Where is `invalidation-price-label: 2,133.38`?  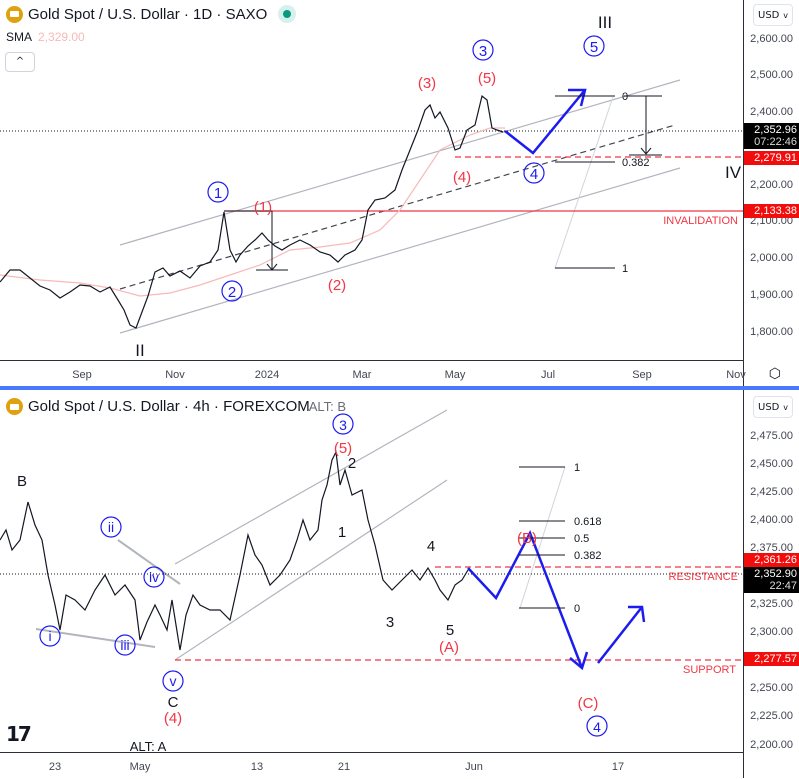 invalidation-price-label: 2,133.38 is located at coordinates (771, 211).